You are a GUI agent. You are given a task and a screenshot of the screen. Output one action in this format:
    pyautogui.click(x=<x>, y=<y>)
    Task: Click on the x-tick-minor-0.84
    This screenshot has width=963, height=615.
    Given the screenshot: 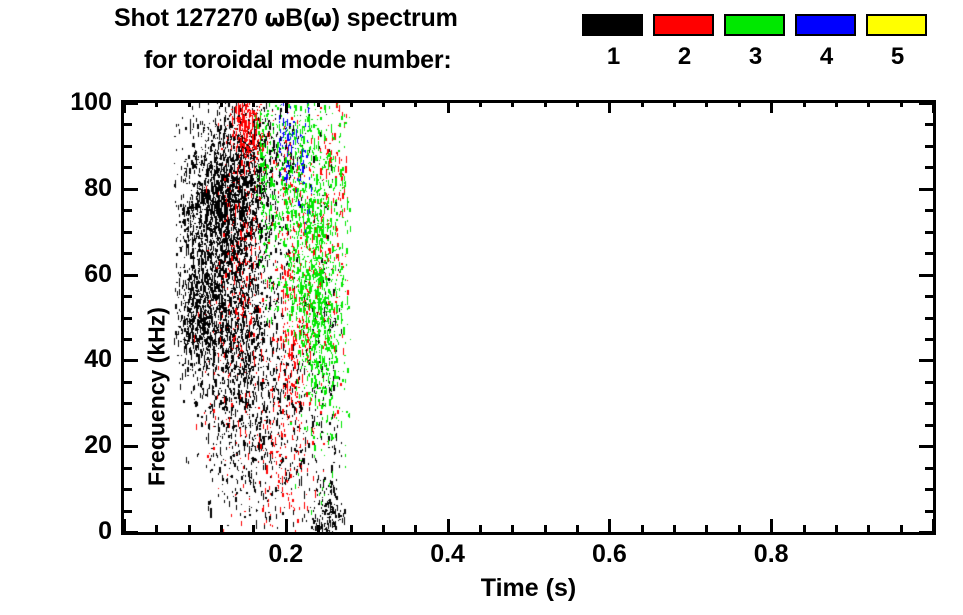 What is the action you would take?
    pyautogui.click(x=804, y=528)
    